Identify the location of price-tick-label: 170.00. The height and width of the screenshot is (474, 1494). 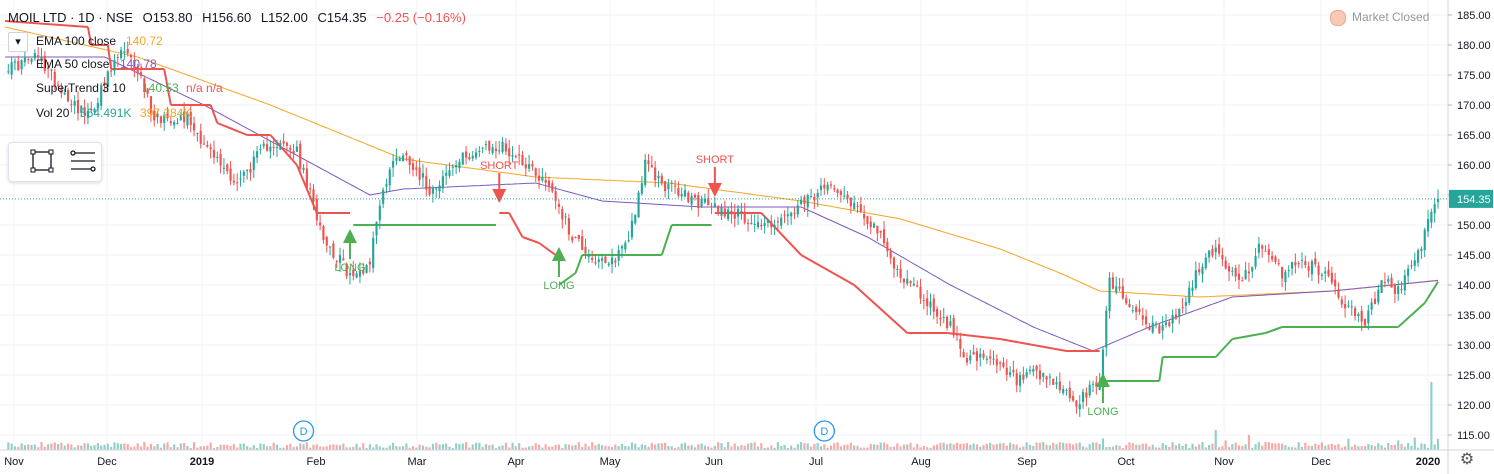
(1474, 106).